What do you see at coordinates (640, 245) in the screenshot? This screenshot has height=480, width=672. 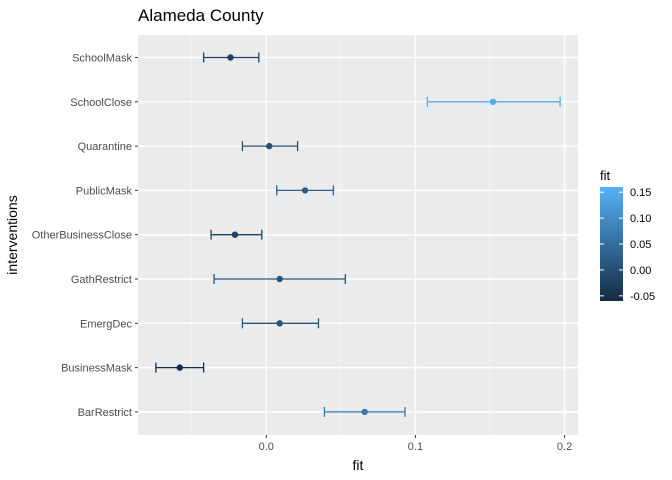 I see `legend-tick-label: 0.05` at bounding box center [640, 245].